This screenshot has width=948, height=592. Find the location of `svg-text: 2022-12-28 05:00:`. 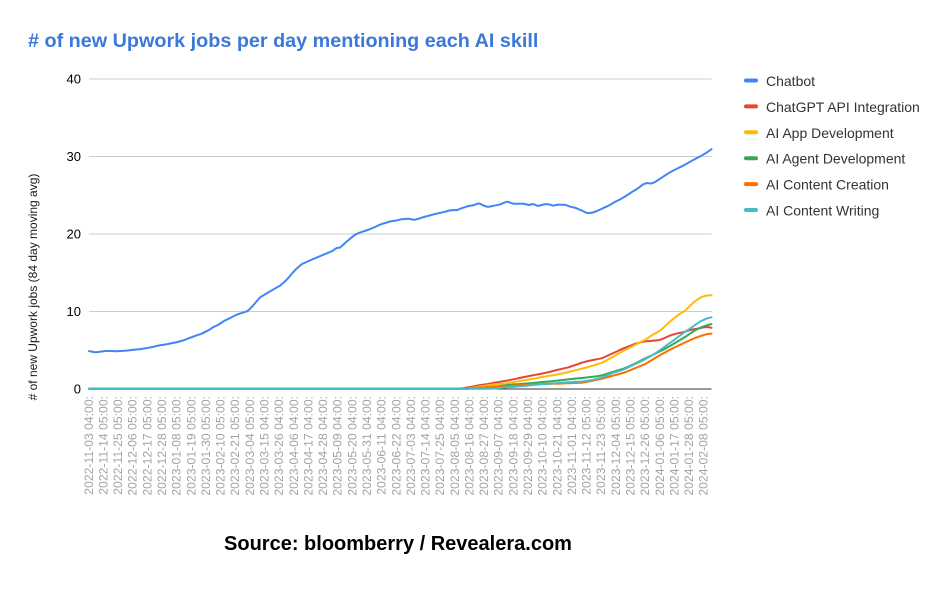

svg-text: 2022-12-28 05:00: is located at coordinates (162, 446).